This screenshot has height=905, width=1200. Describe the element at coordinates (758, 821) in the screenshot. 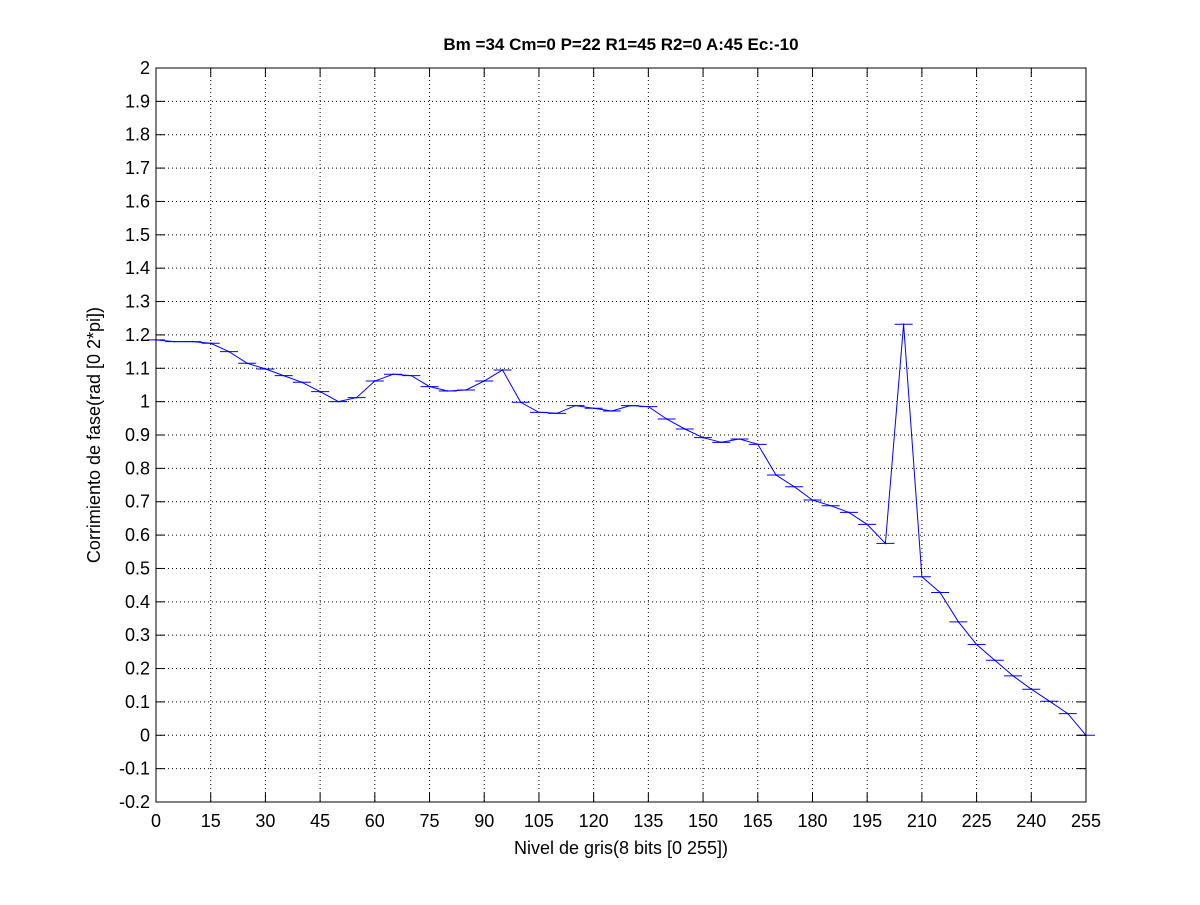

I see `x-tick-label: 165` at that location.